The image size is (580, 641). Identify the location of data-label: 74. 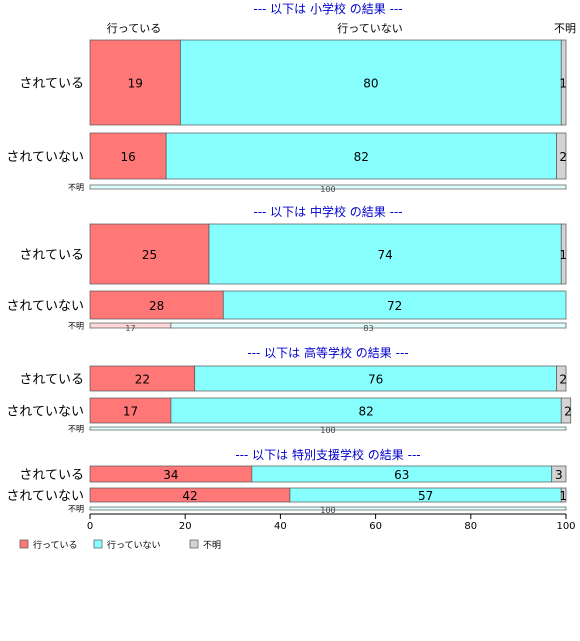
(384, 255).